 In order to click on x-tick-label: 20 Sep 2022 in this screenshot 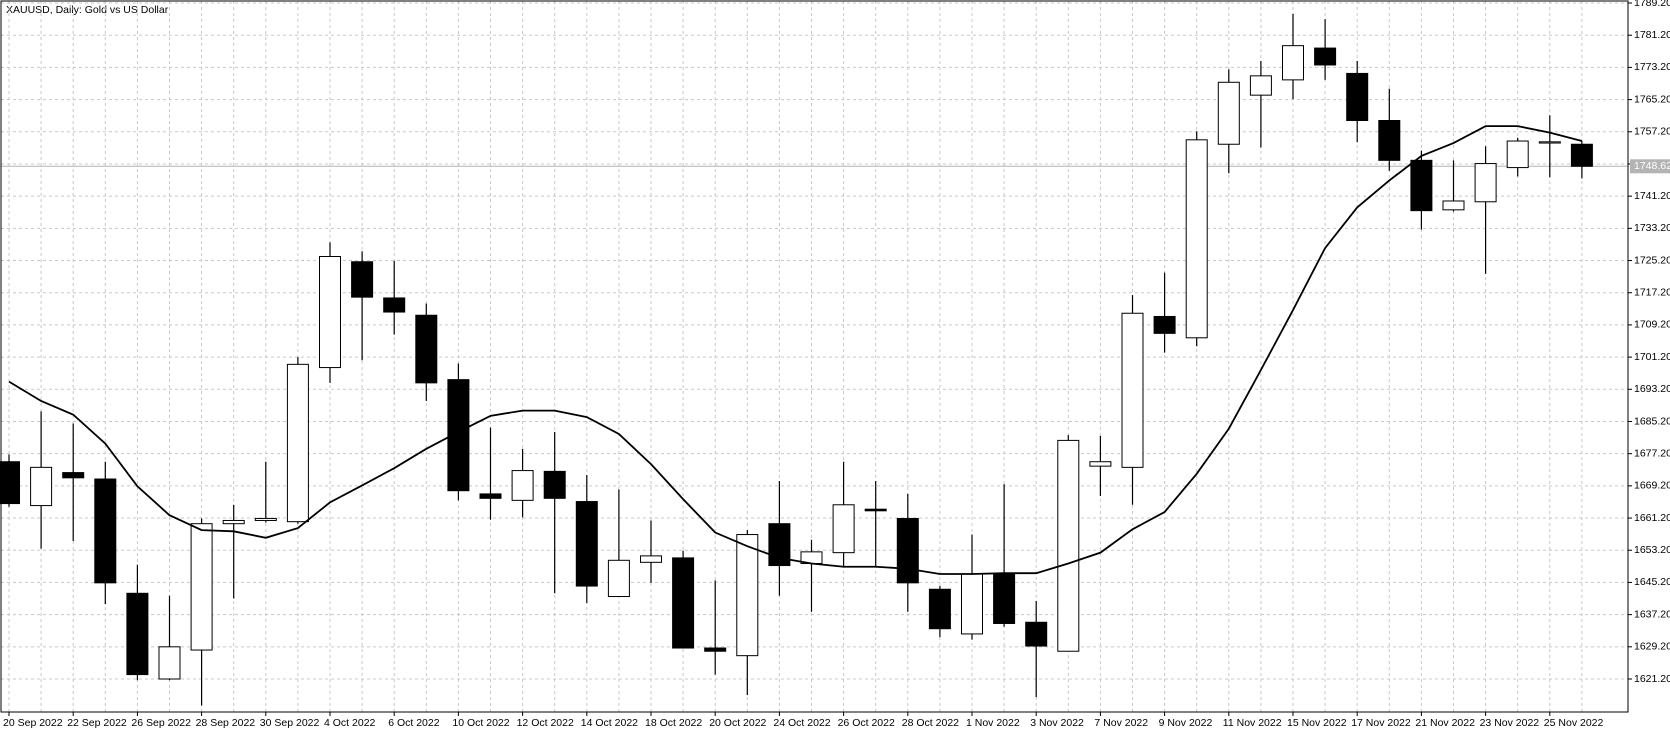, I will do `click(33, 723)`.